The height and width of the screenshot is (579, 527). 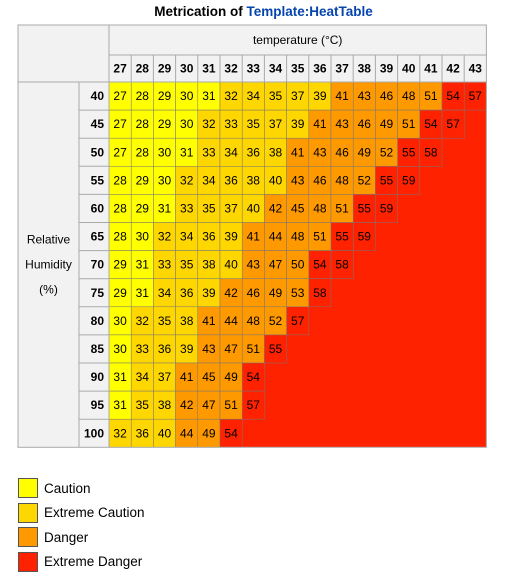 I want to click on humidity-label: 60, so click(x=98, y=208).